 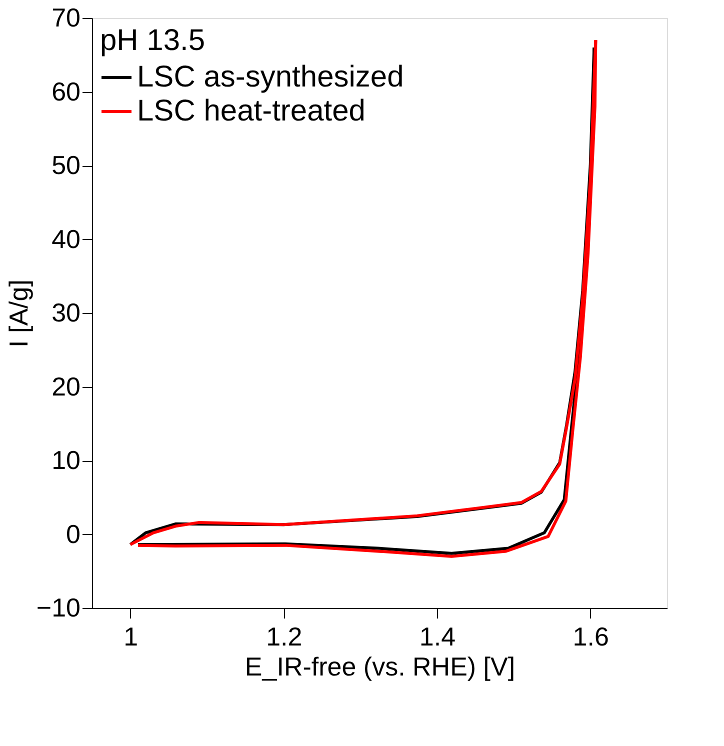 I want to click on y-tick-label: 0, so click(x=73, y=533).